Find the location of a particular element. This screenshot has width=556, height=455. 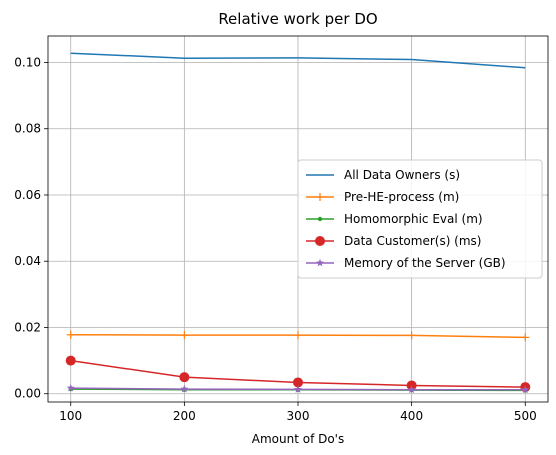

legend-entry: All Data Owners (s) is located at coordinates (402, 175).